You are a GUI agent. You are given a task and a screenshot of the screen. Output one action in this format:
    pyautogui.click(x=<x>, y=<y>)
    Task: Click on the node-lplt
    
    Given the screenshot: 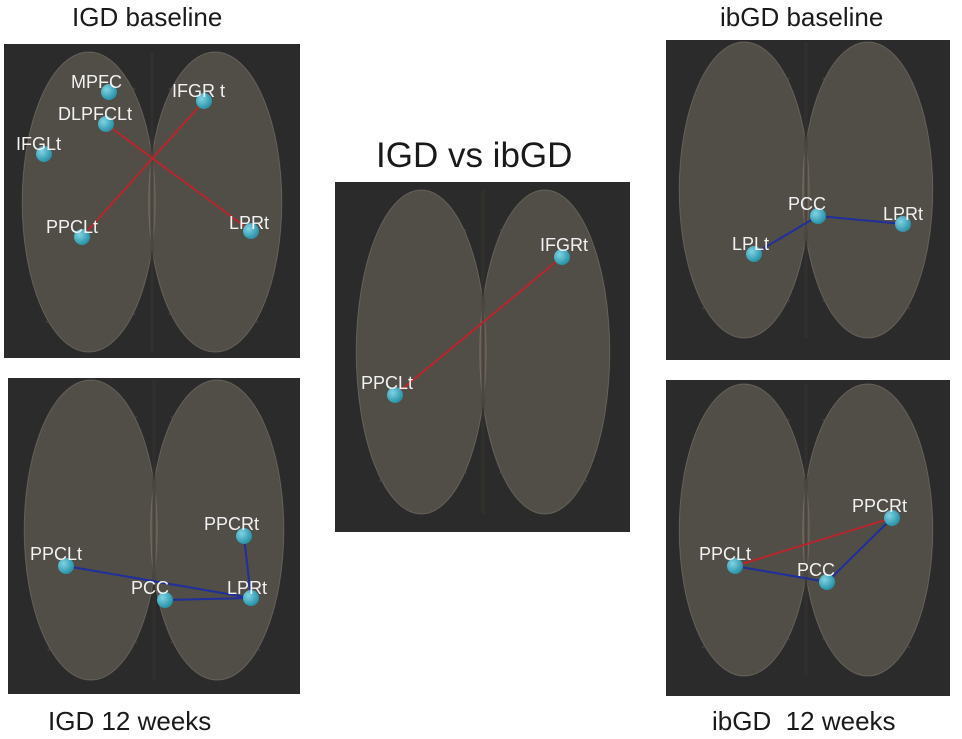 What is the action you would take?
    pyautogui.click(x=754, y=254)
    